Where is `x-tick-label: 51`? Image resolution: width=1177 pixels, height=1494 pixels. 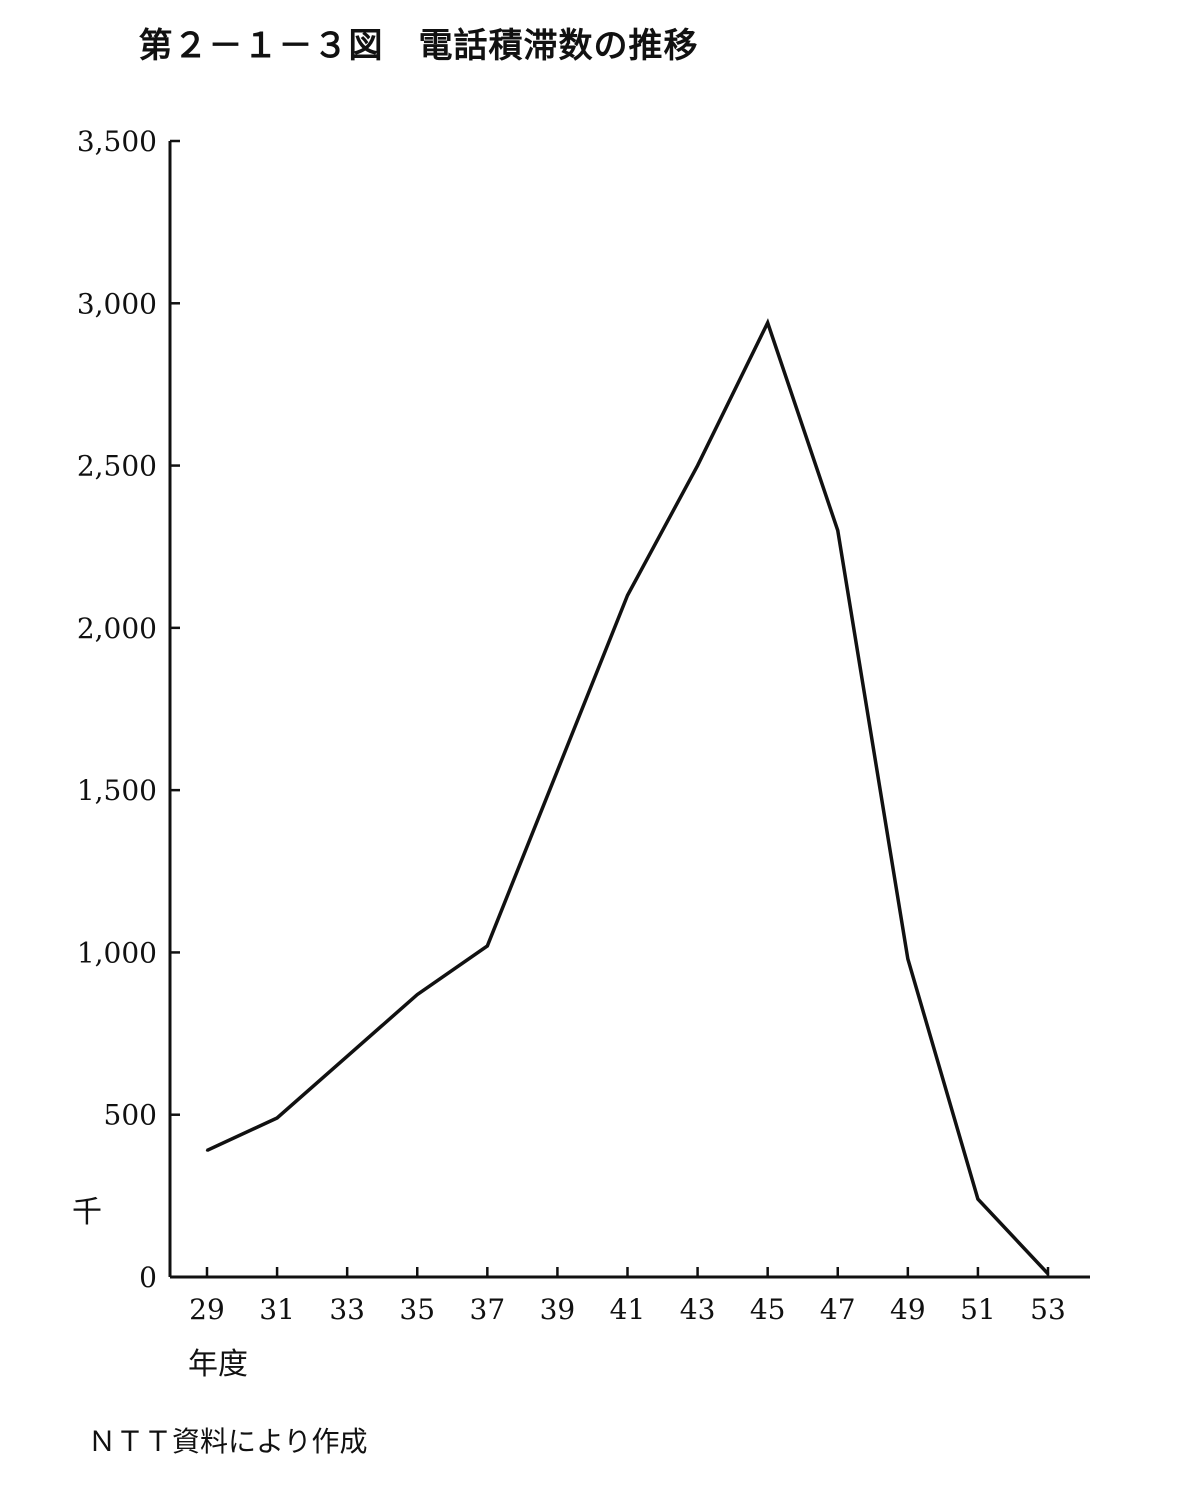 x-tick-label: 51 is located at coordinates (978, 1309).